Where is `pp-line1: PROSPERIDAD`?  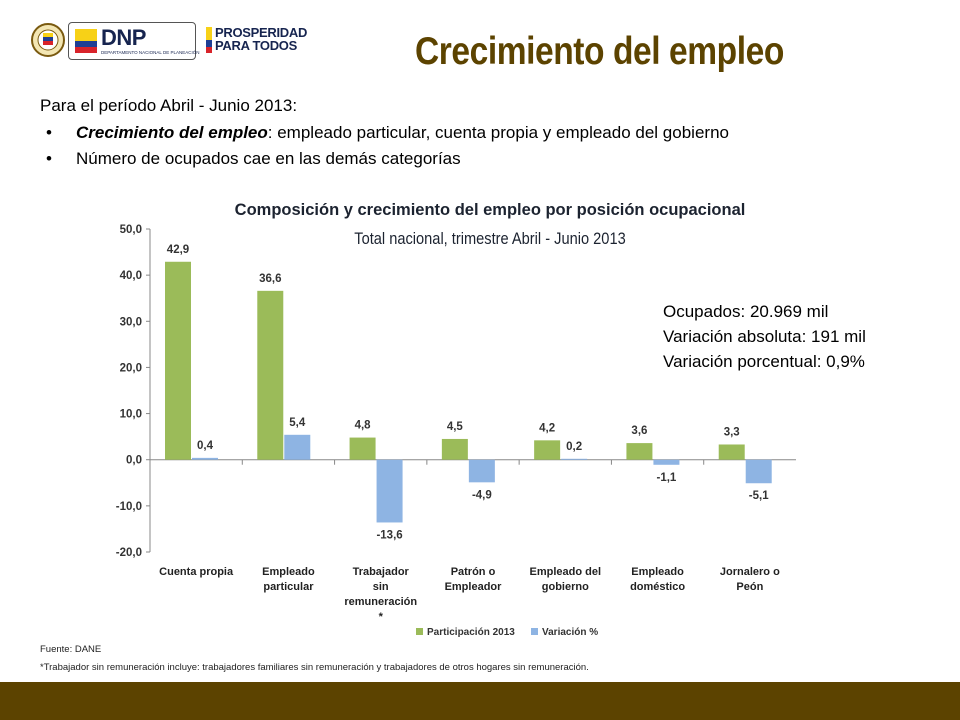
pp-line1: PROSPERIDAD is located at coordinates (261, 32).